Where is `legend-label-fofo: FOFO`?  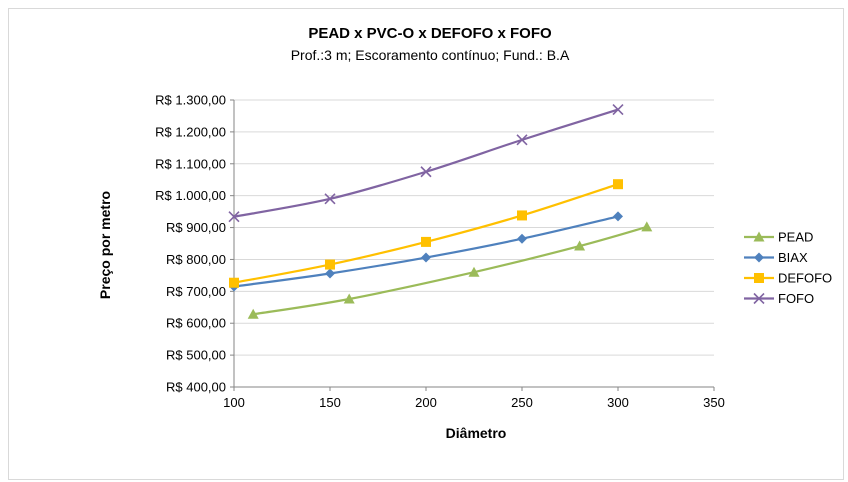 legend-label-fofo: FOFO is located at coordinates (796, 298).